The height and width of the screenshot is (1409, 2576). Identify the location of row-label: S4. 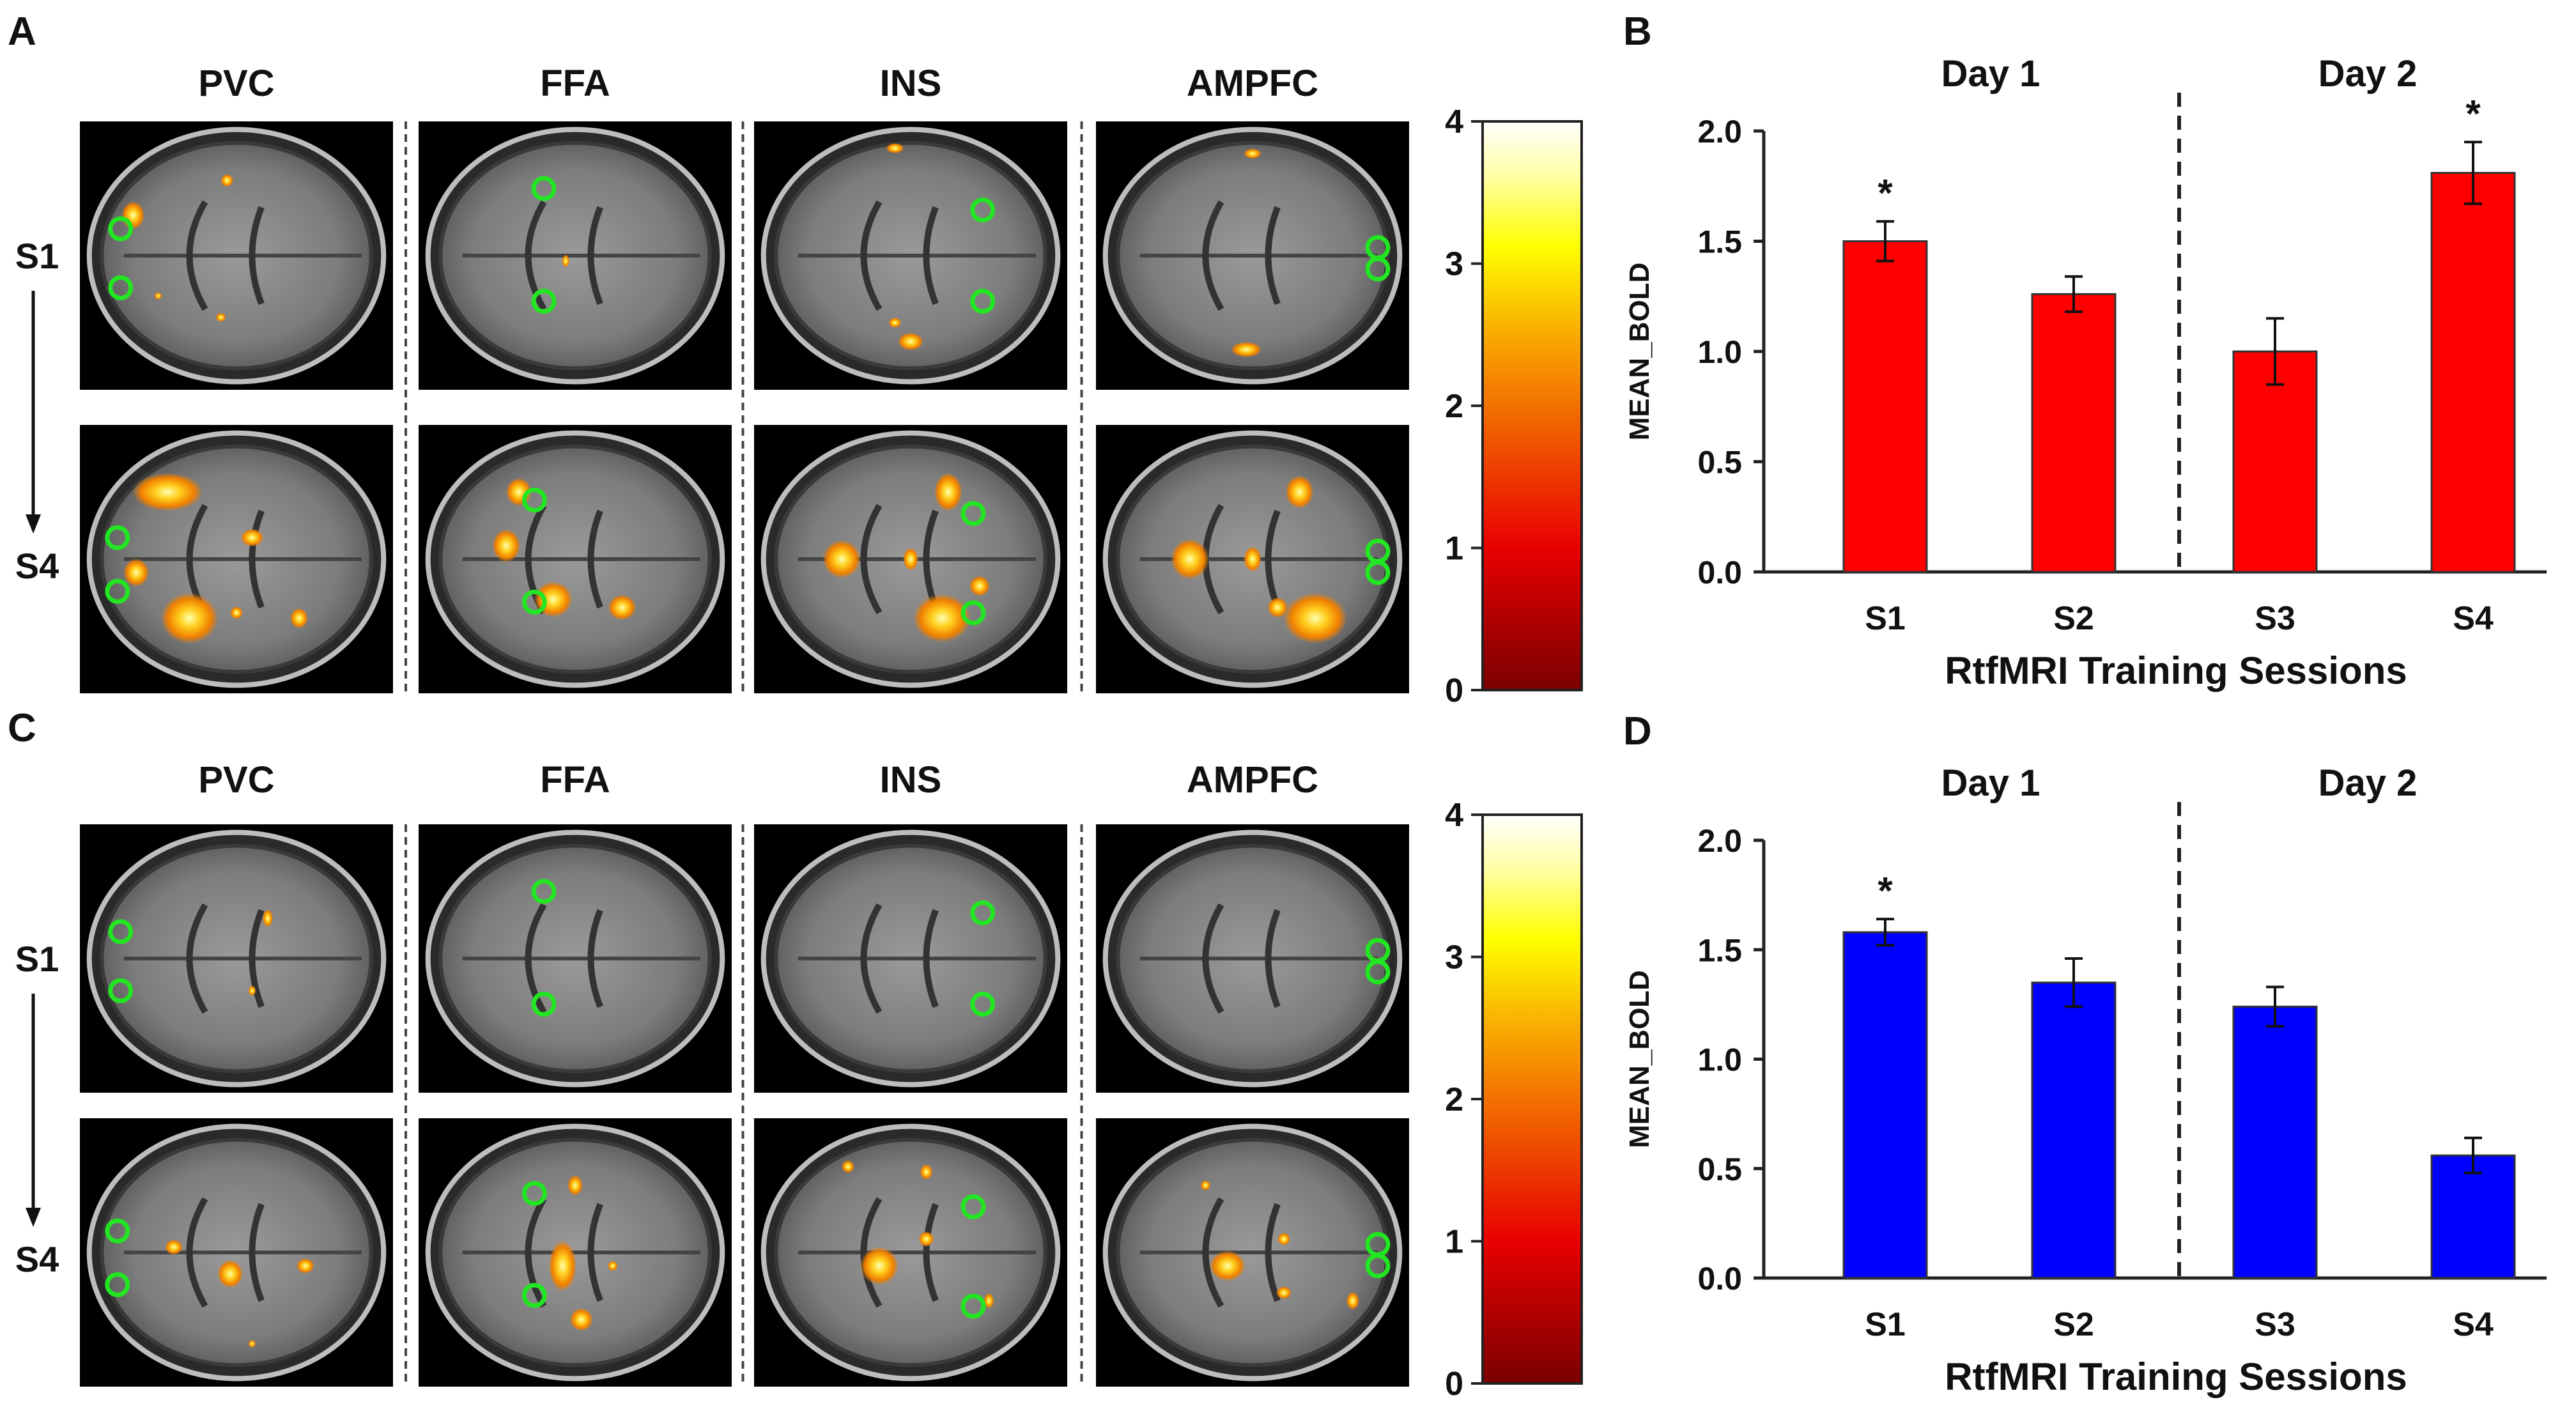
(37, 566).